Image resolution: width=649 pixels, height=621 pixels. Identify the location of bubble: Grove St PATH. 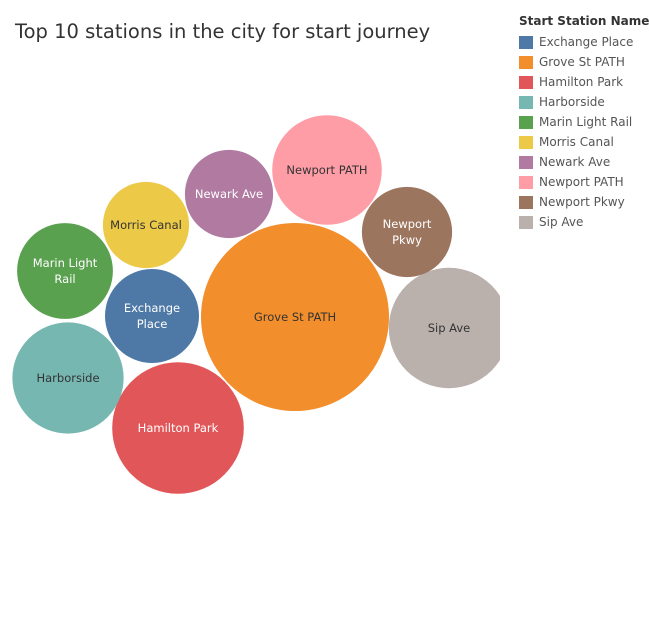
(295, 317).